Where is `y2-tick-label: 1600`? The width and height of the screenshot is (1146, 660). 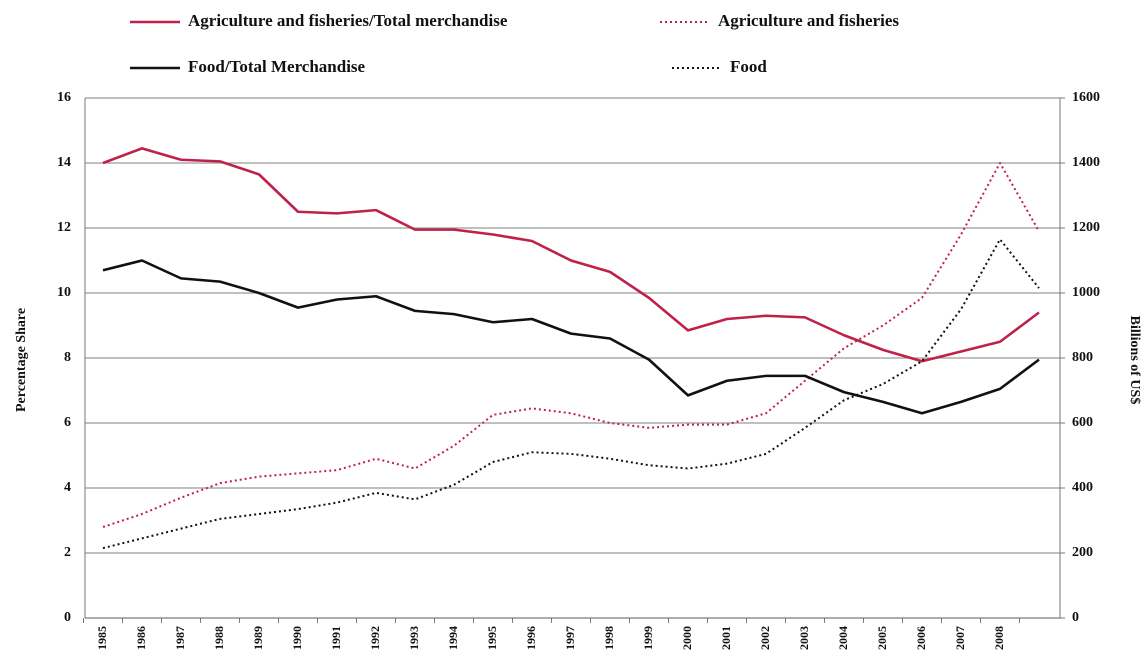 y2-tick-label: 1600 is located at coordinates (1086, 97).